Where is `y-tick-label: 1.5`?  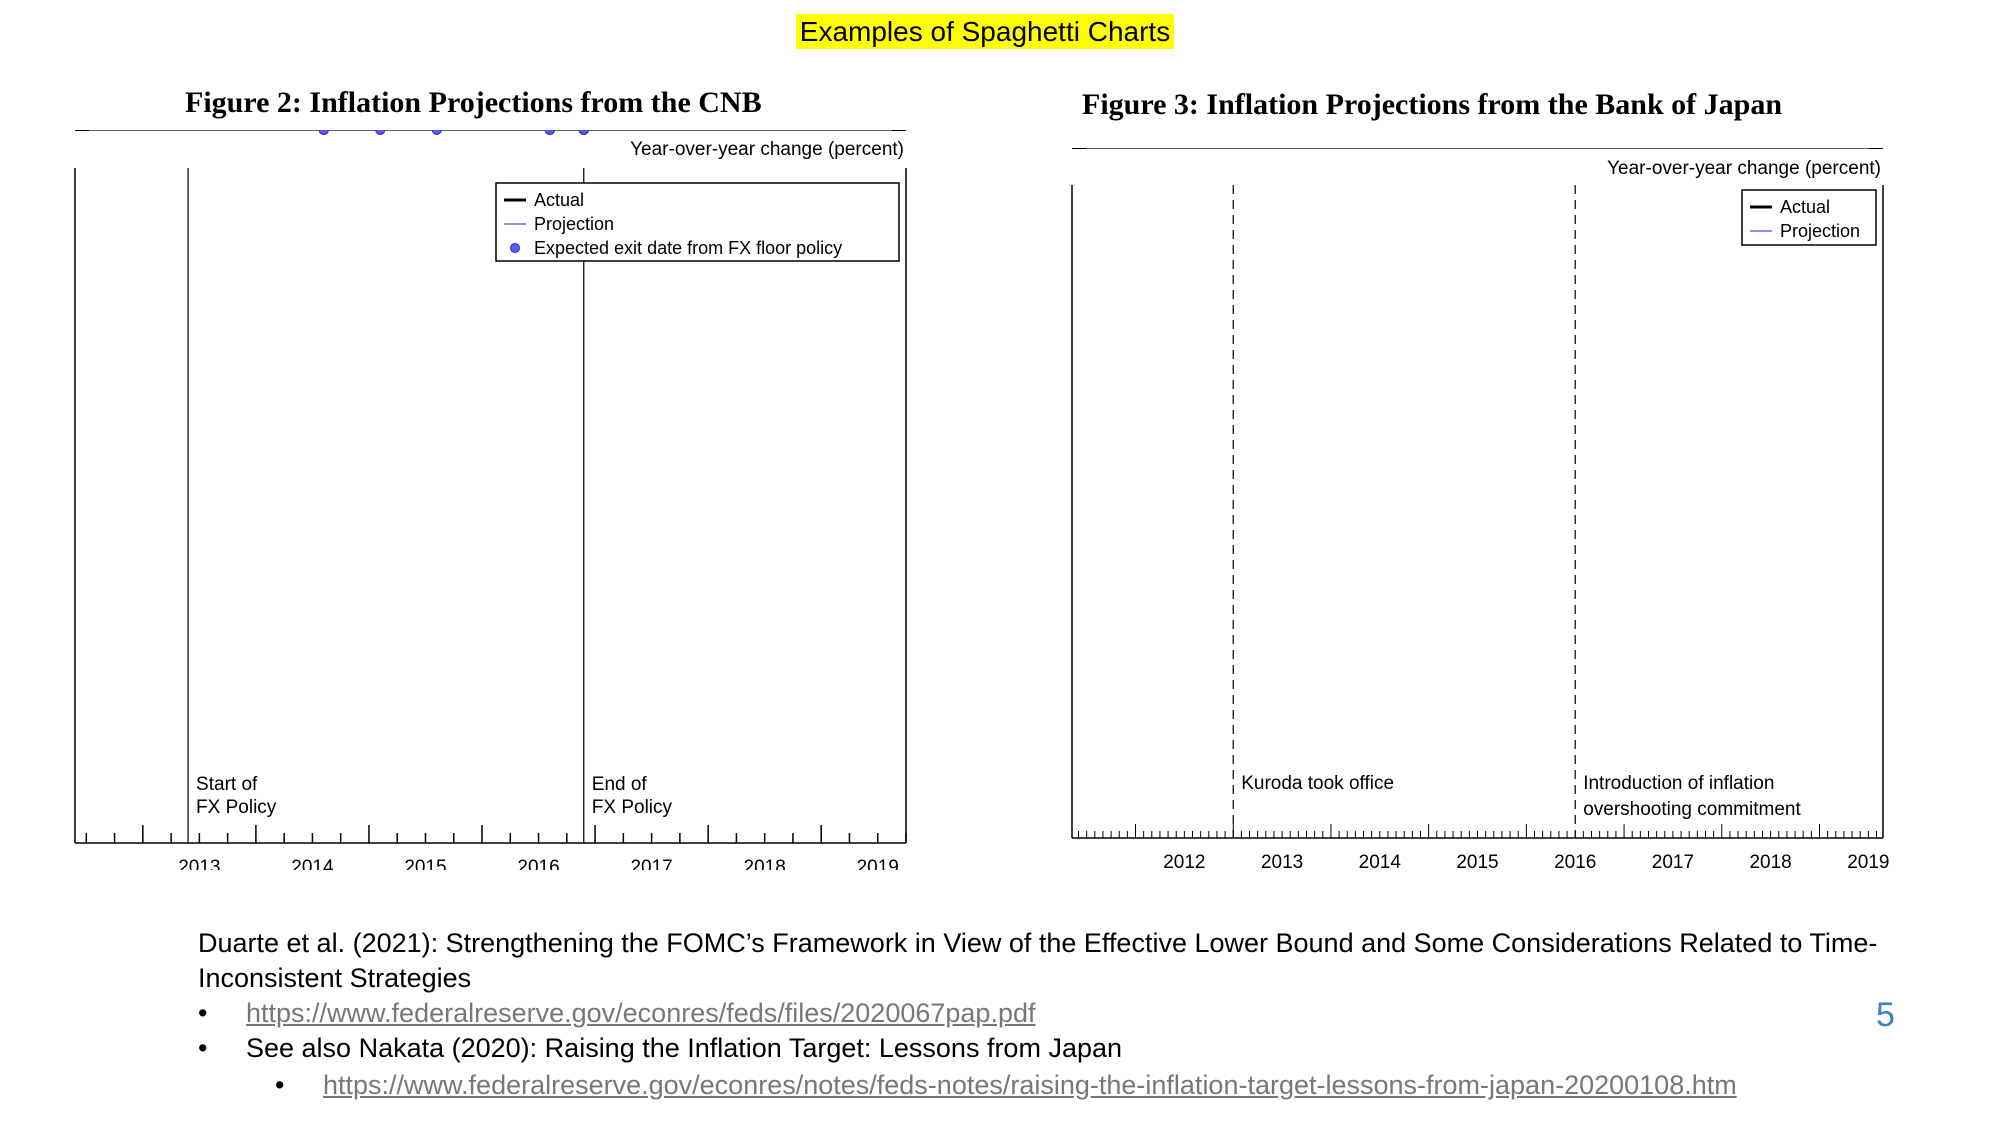
y-tick-label: 1.5 is located at coordinates (1910, 150).